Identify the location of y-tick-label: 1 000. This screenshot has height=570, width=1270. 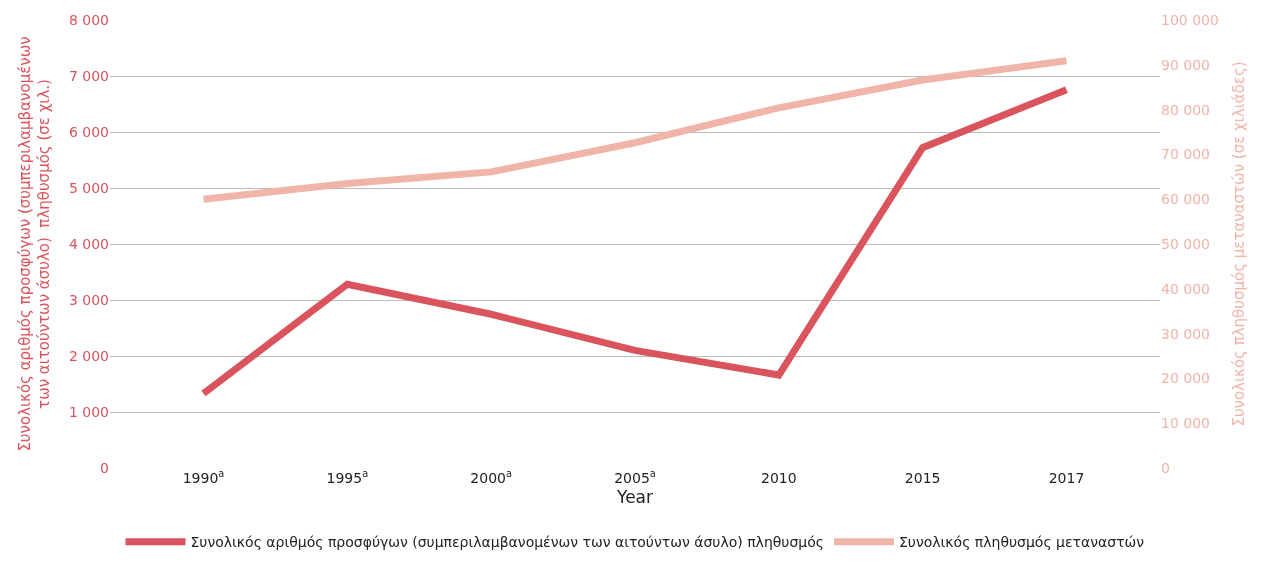
(88, 411).